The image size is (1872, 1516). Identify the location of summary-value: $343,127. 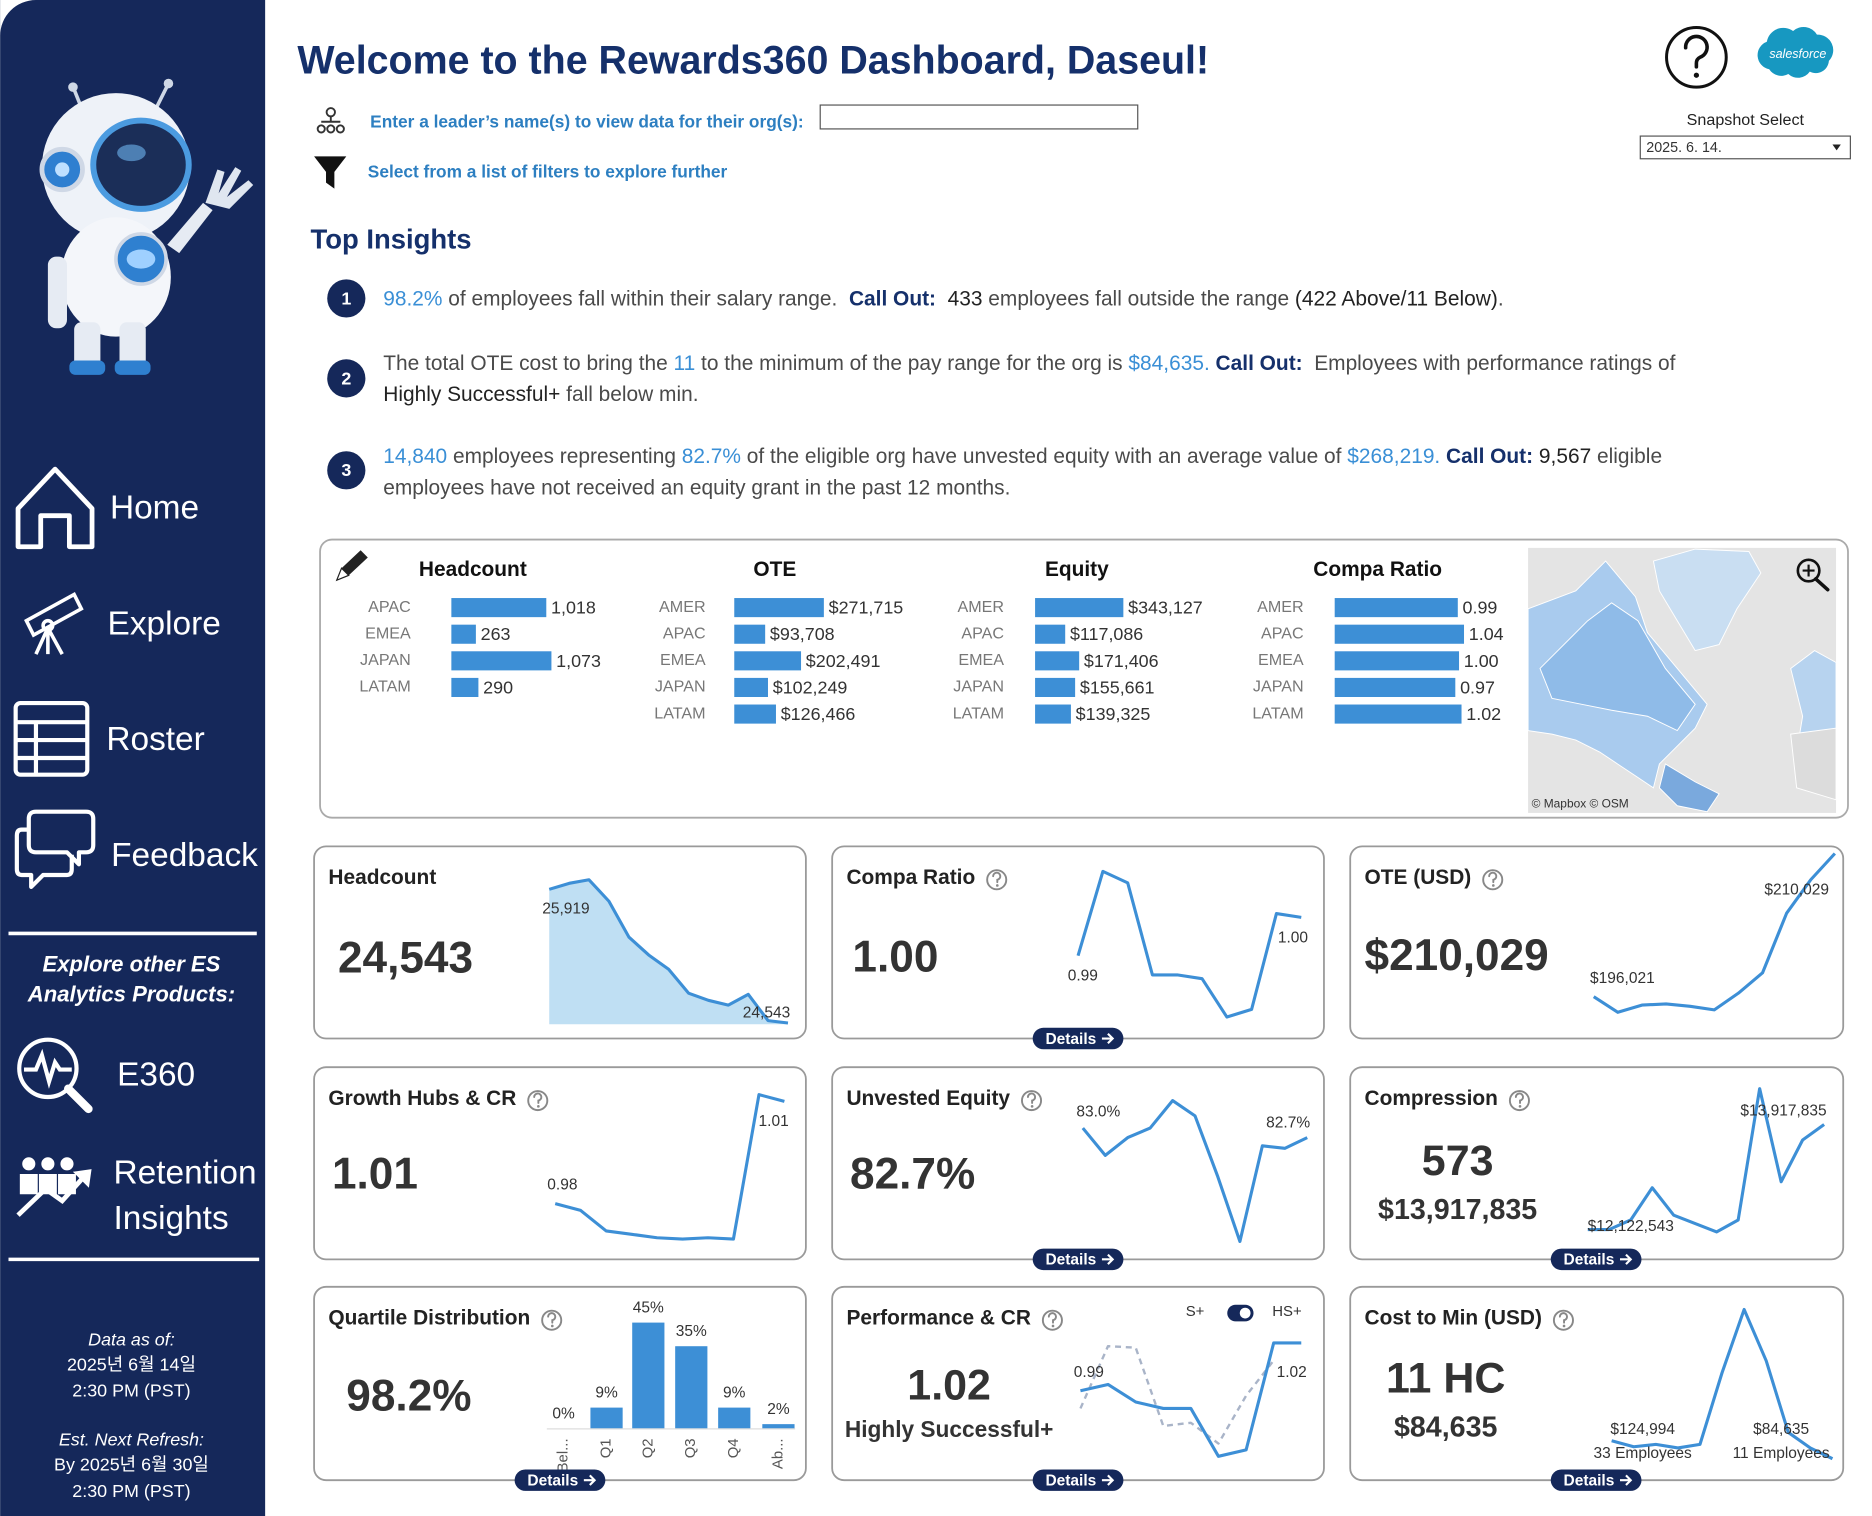
(1165, 608).